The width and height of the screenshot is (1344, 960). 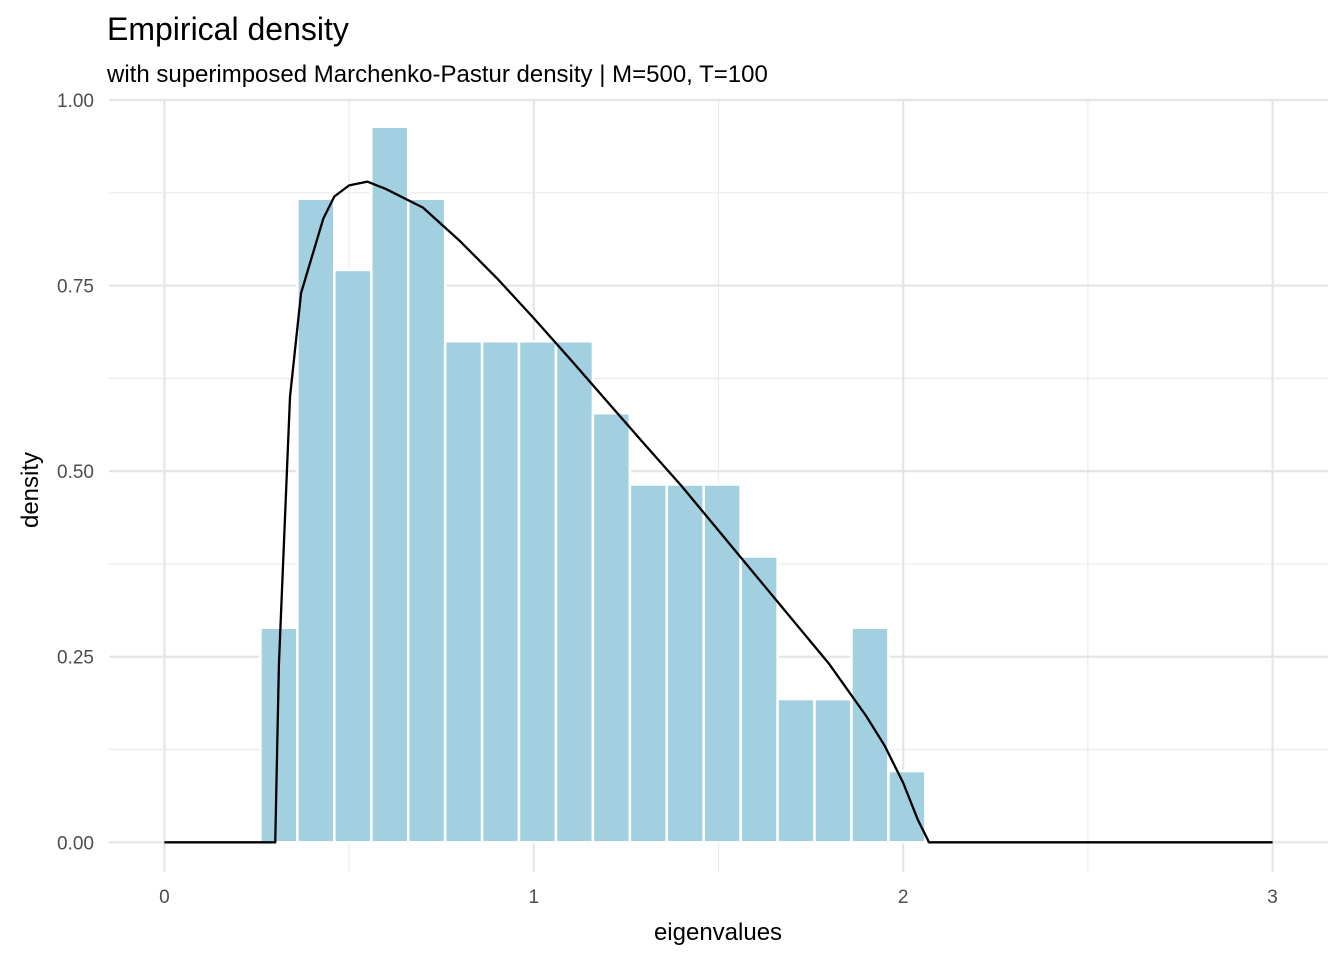 What do you see at coordinates (718, 897) in the screenshot?
I see `x-axis-tick-labels: 0 1 2 3` at bounding box center [718, 897].